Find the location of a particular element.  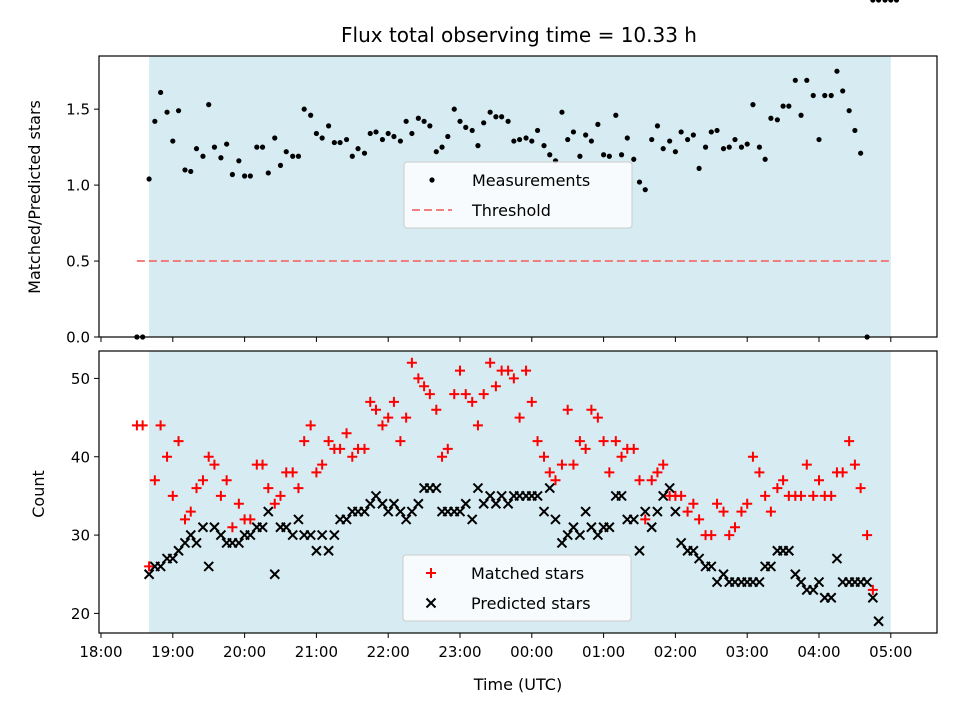

legend-bottom: Matched stars Predicted stars is located at coordinates (517, 588).